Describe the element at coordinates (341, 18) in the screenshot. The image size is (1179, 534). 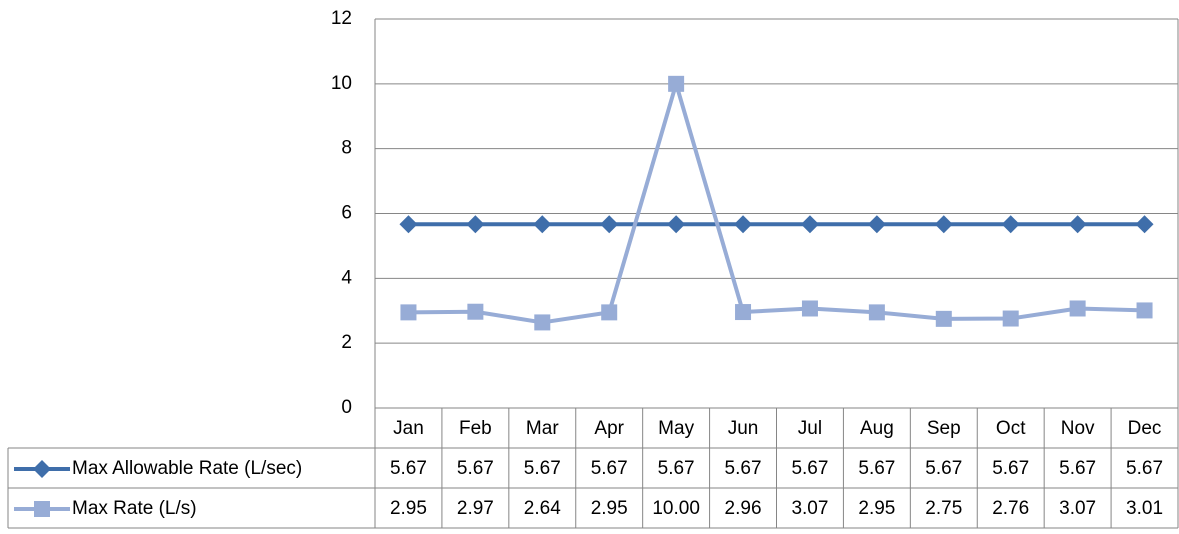
I see `y-tick-label: 12` at that location.